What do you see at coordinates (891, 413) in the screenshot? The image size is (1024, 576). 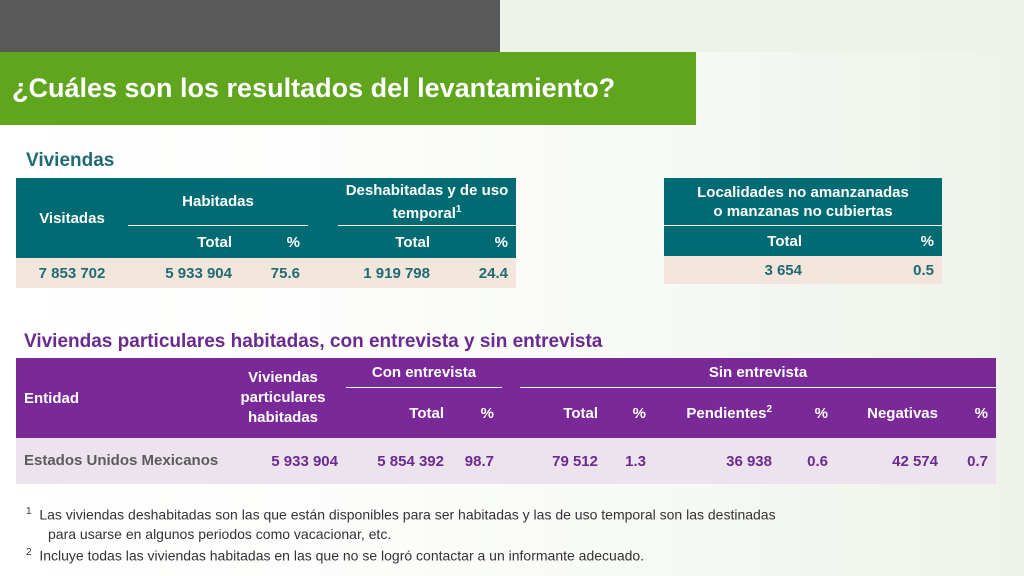 I see `negativas-header: Negativas` at bounding box center [891, 413].